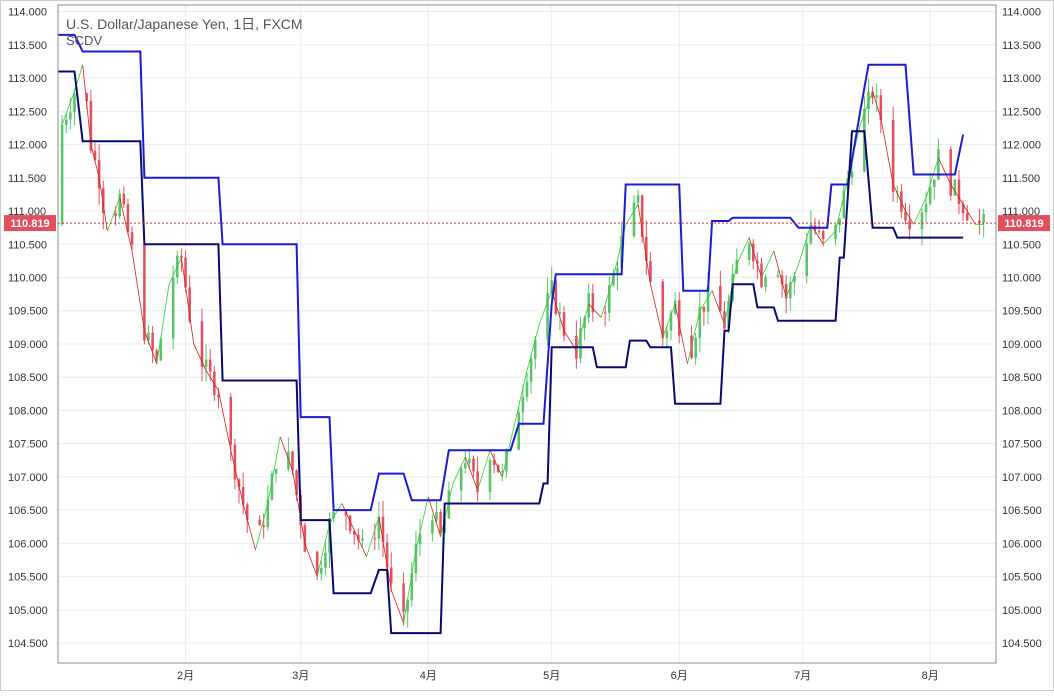  What do you see at coordinates (1021, 146) in the screenshot?
I see `y-tick-label-right: 112.000` at bounding box center [1021, 146].